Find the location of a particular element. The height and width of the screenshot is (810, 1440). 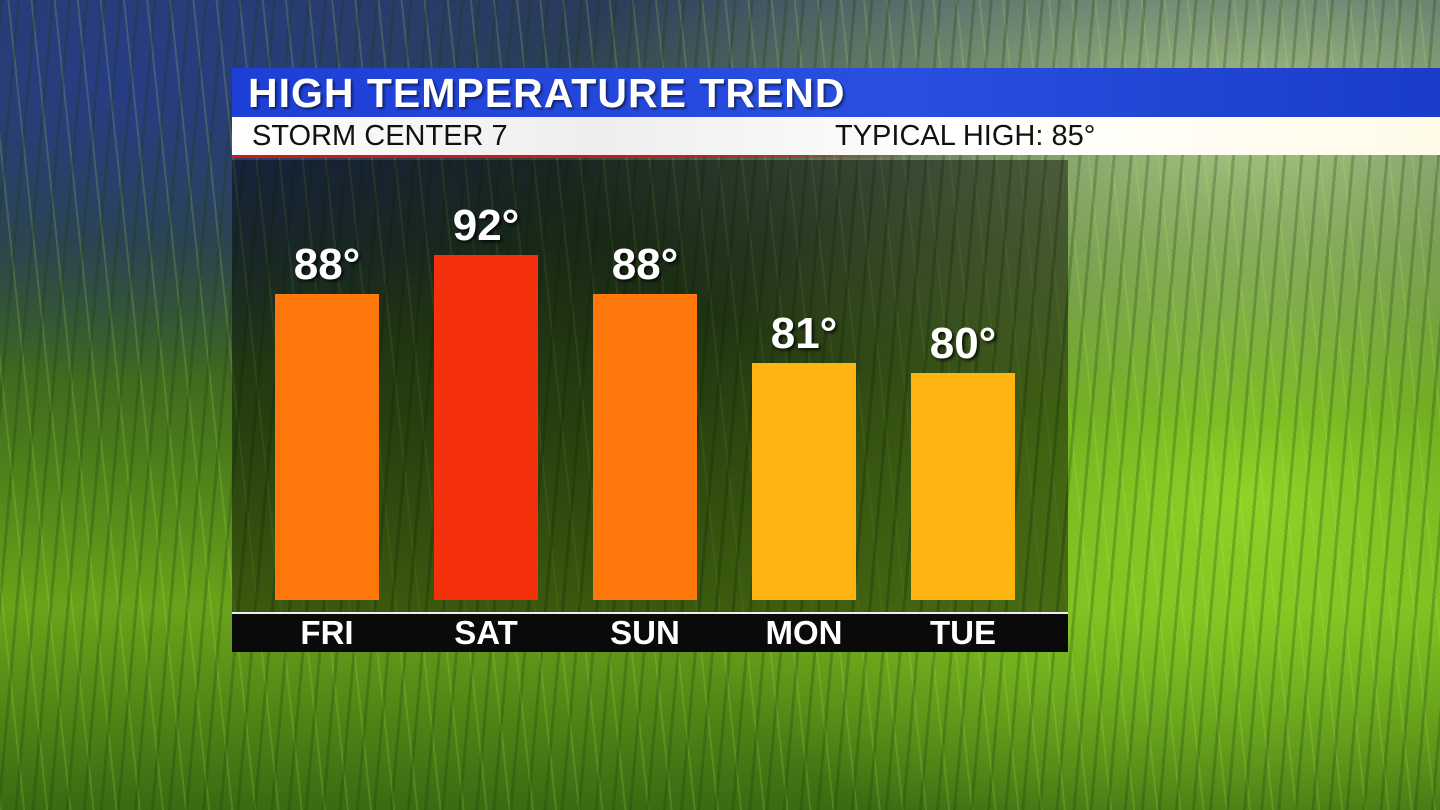

day-label: FRI is located at coordinates (327, 632).